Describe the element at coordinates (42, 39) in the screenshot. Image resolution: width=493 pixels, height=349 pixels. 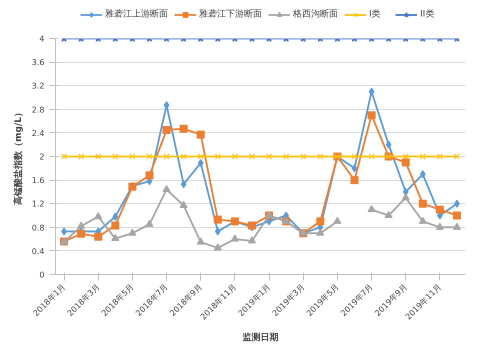
I see `y-tick-label: 4` at that location.